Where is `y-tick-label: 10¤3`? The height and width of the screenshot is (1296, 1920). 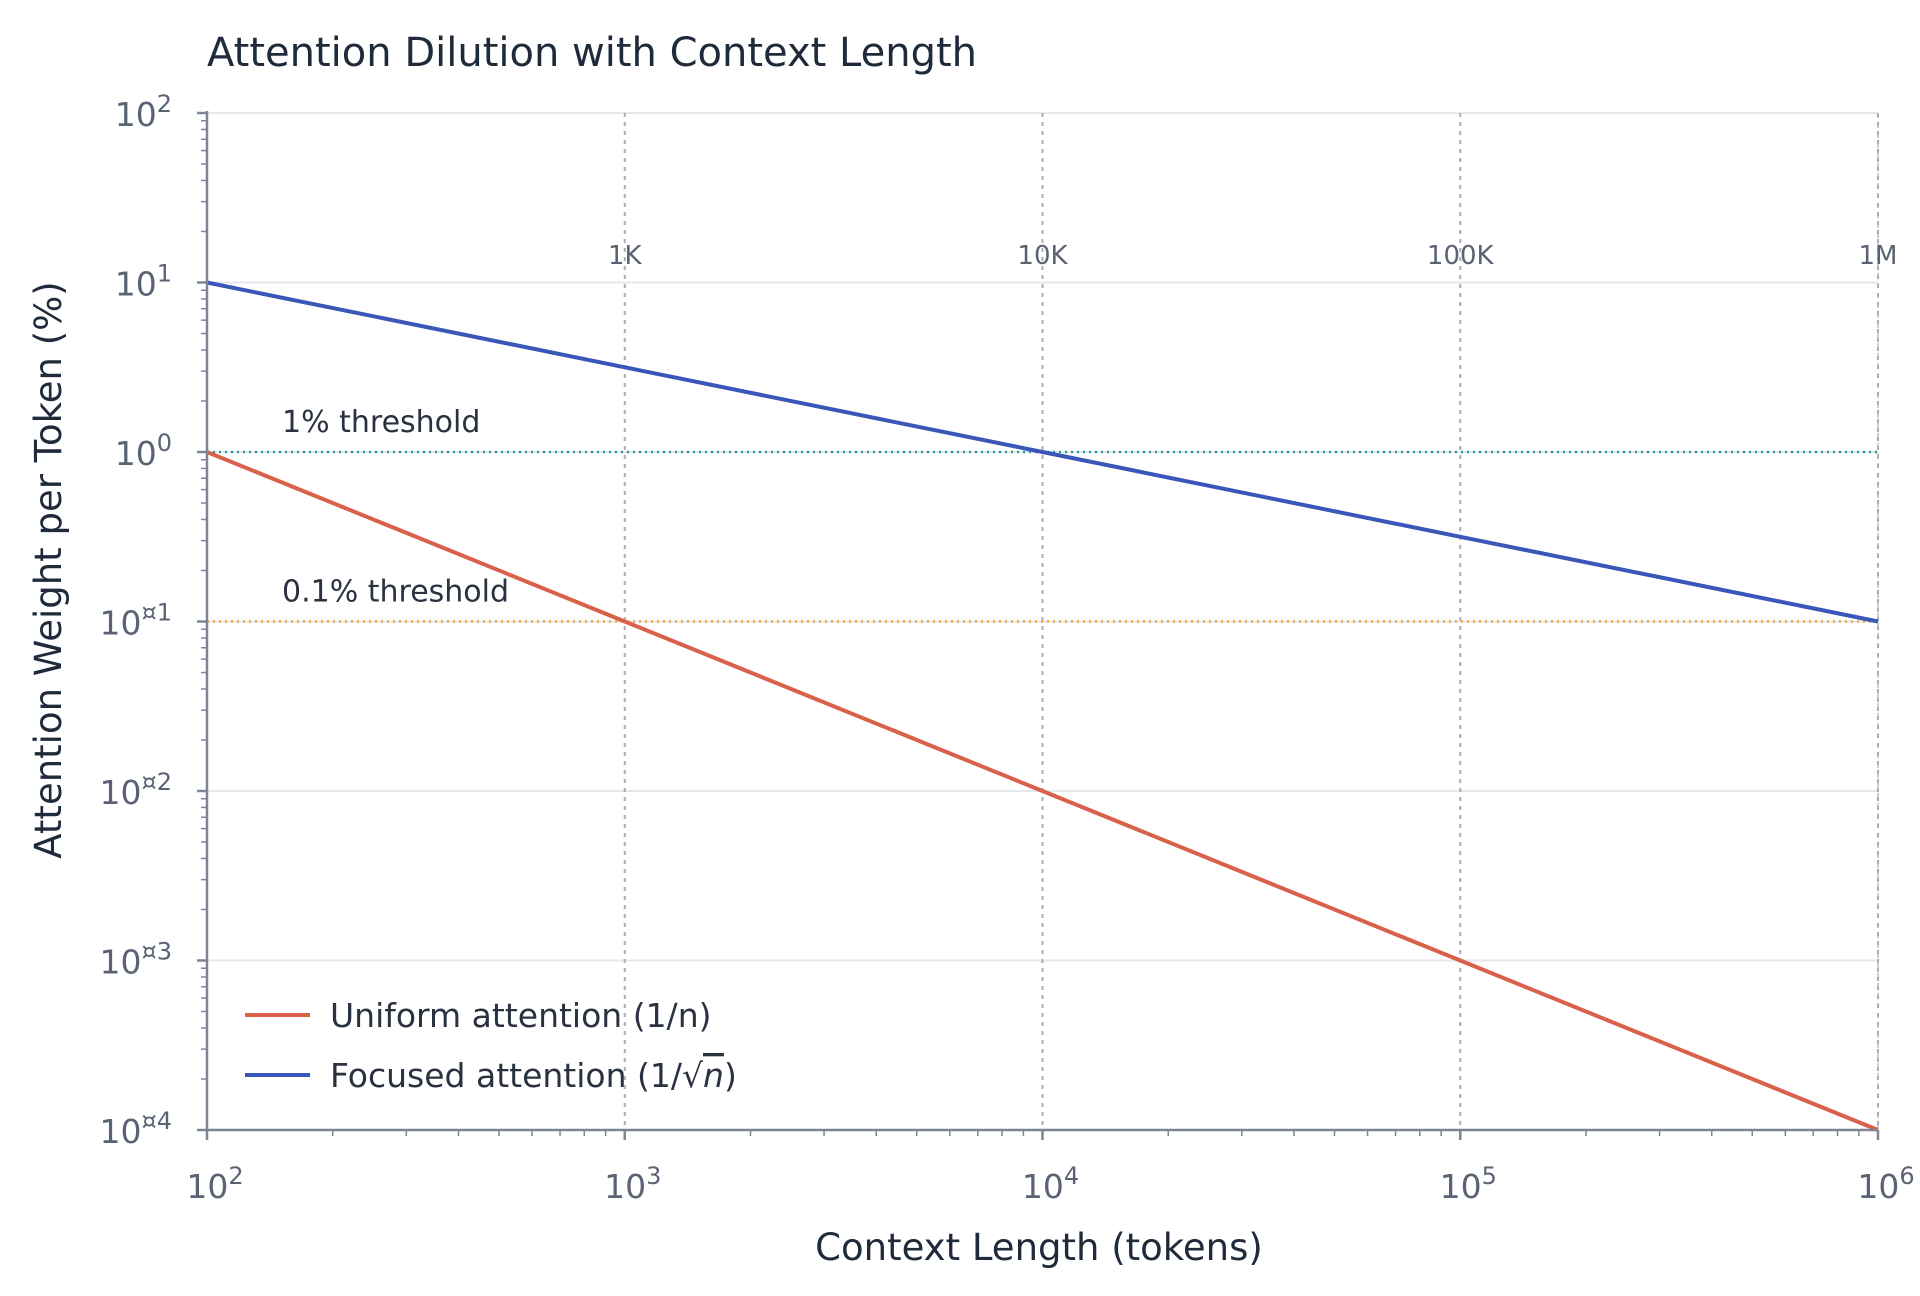
y-tick-label: 10¤3 is located at coordinates (135, 960).